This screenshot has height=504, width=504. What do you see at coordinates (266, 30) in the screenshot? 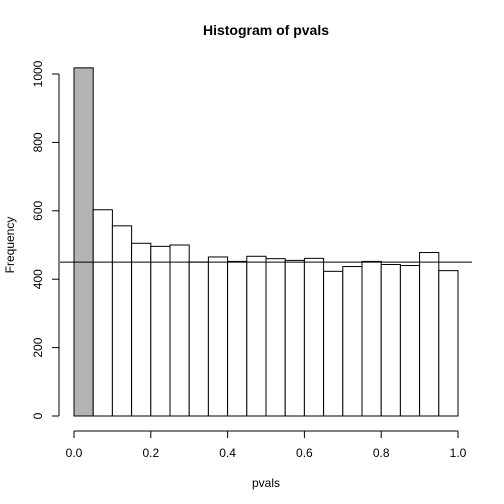
I see `chart-title: Histogram of pvals` at bounding box center [266, 30].